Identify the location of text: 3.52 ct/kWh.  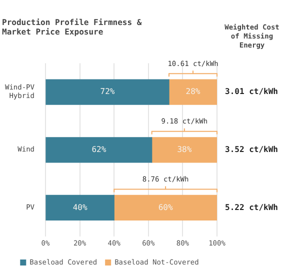
(251, 149).